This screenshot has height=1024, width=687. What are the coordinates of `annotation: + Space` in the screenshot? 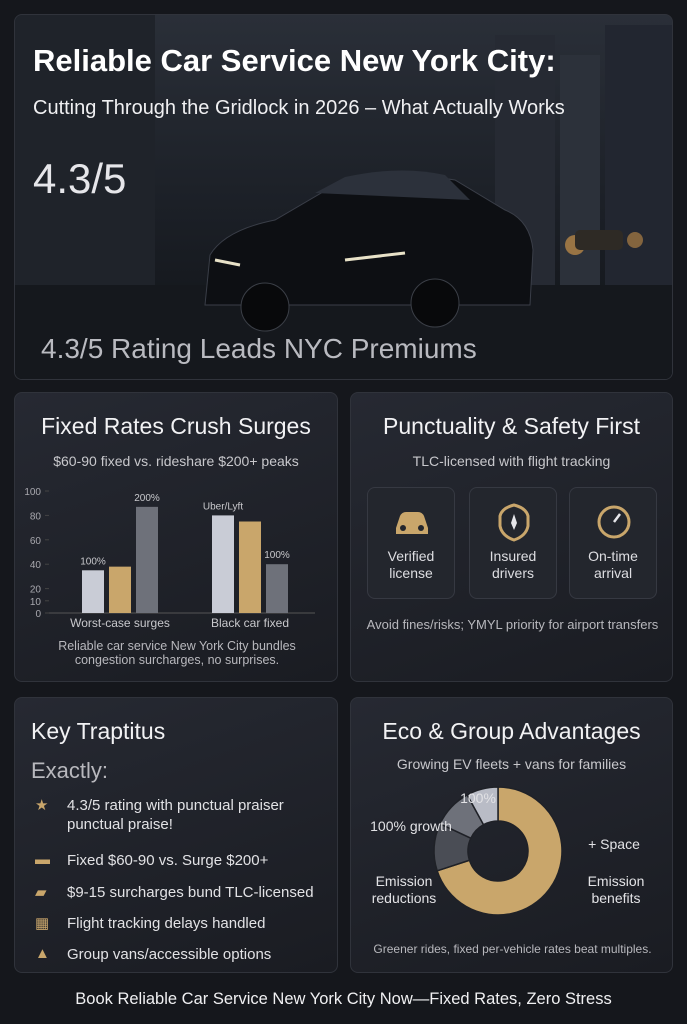 It's located at (614, 844).